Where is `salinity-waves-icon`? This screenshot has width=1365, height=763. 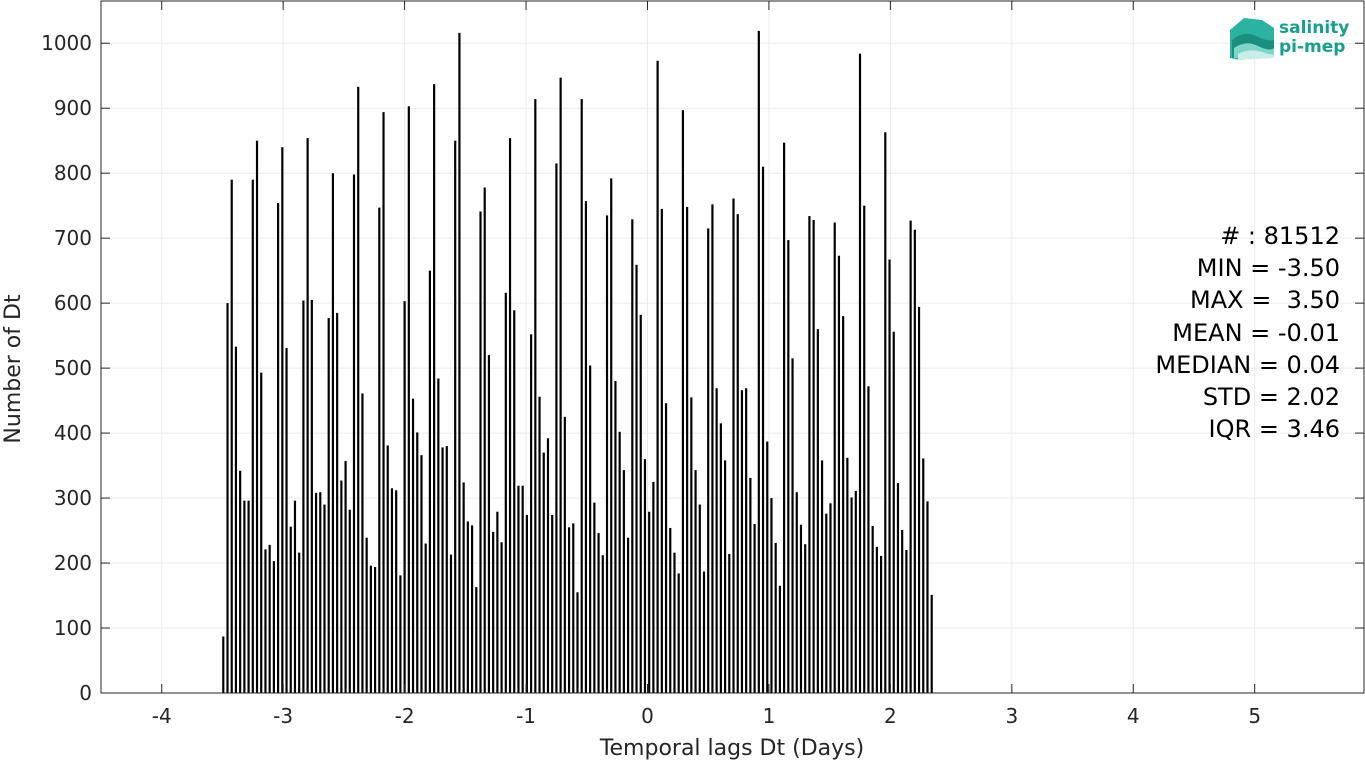 salinity-waves-icon is located at coordinates (1252, 39).